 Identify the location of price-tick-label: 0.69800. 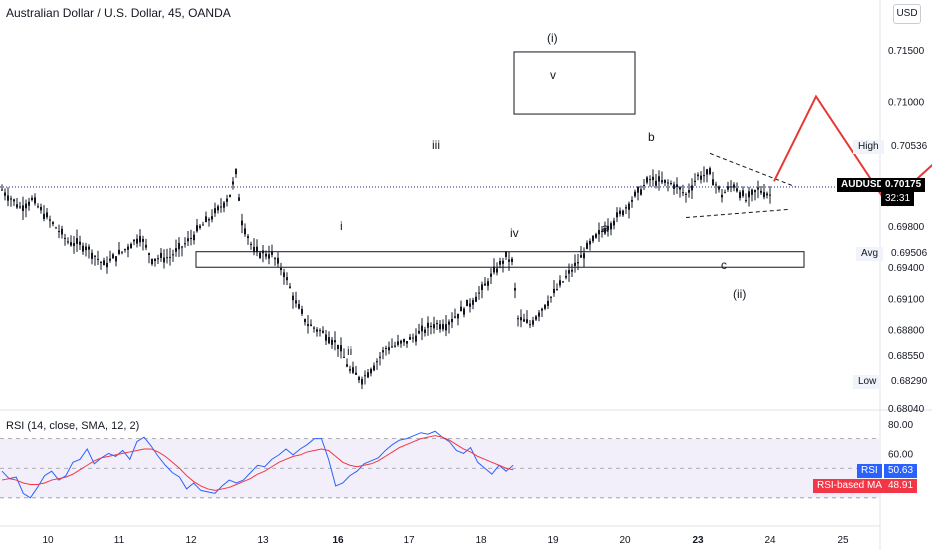
(906, 227).